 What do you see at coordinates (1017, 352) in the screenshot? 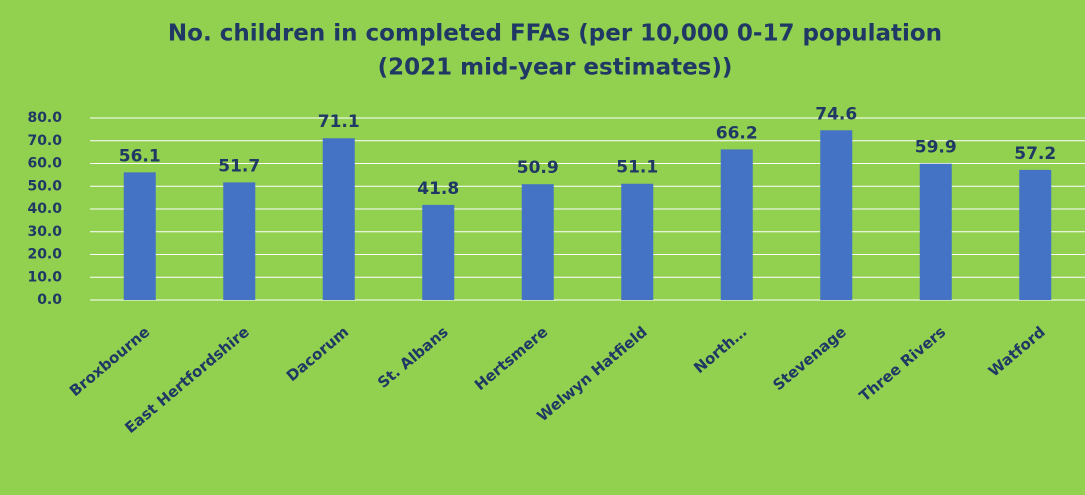
I see `x-tick-label: Watford` at bounding box center [1017, 352].